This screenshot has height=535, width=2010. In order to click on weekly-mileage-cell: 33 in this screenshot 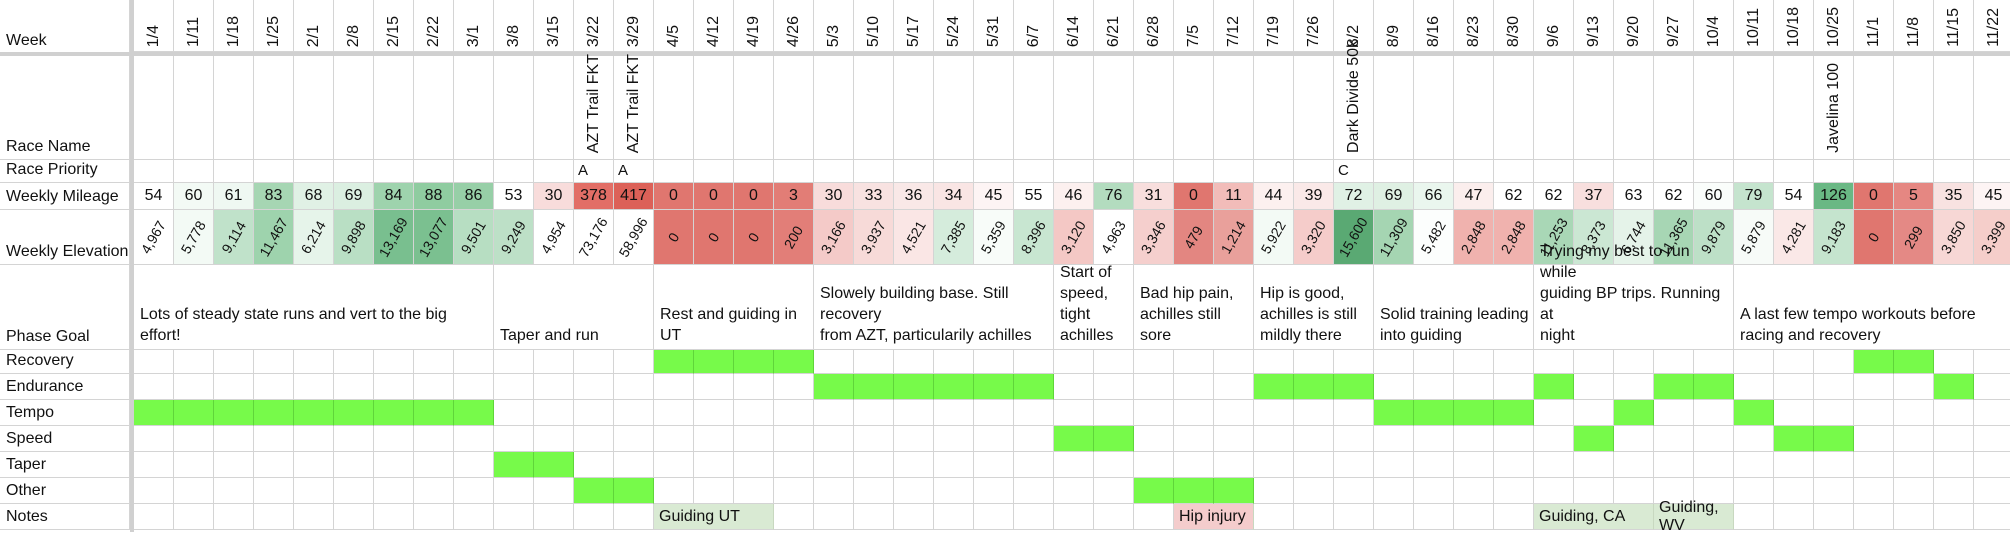, I will do `click(874, 196)`.